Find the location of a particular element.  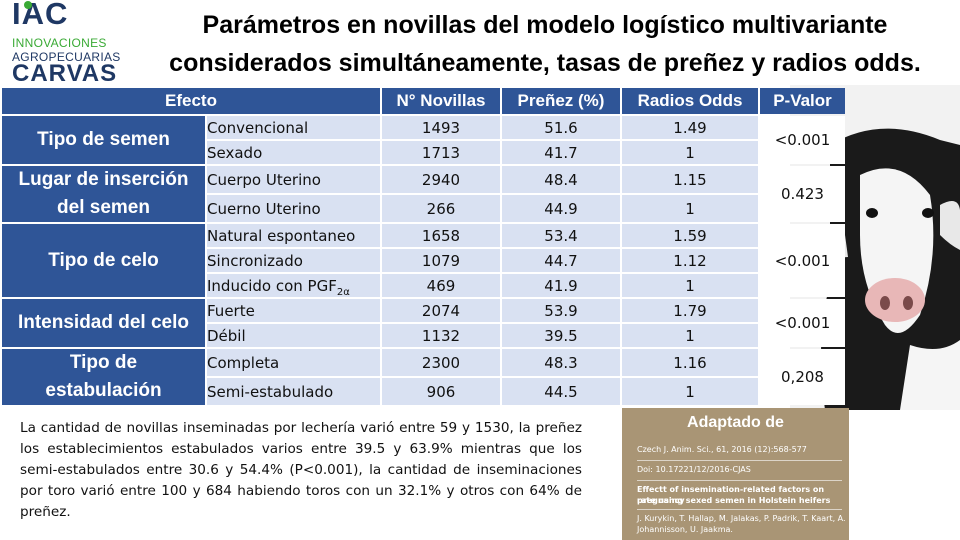

cell-or: 1.59 is located at coordinates (690, 235).